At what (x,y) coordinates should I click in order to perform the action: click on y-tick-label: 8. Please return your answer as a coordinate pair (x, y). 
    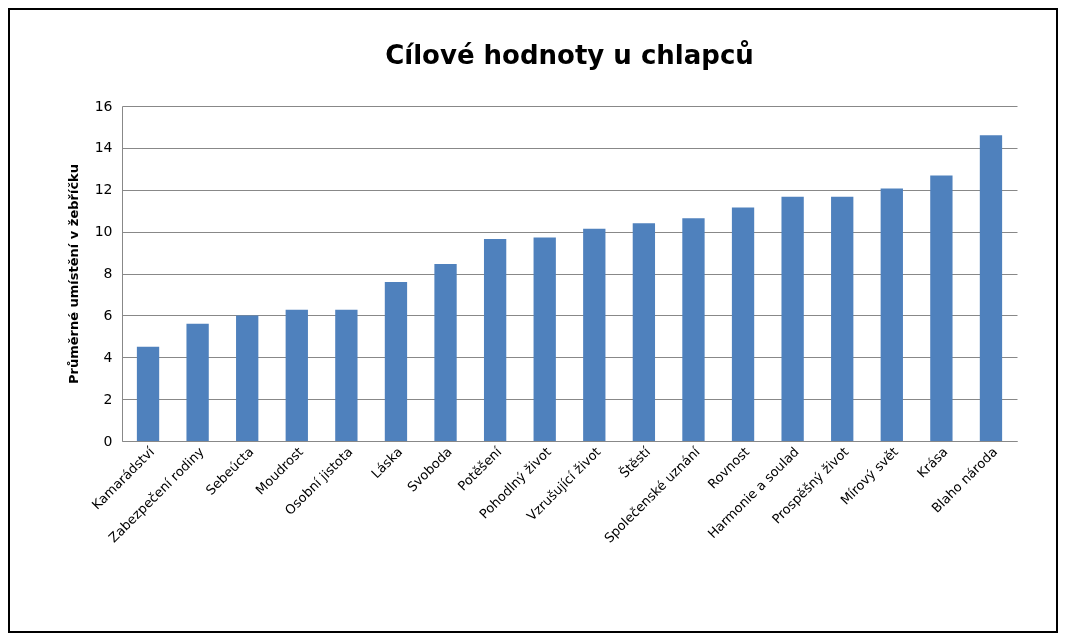
    Looking at the image, I should click on (108, 273).